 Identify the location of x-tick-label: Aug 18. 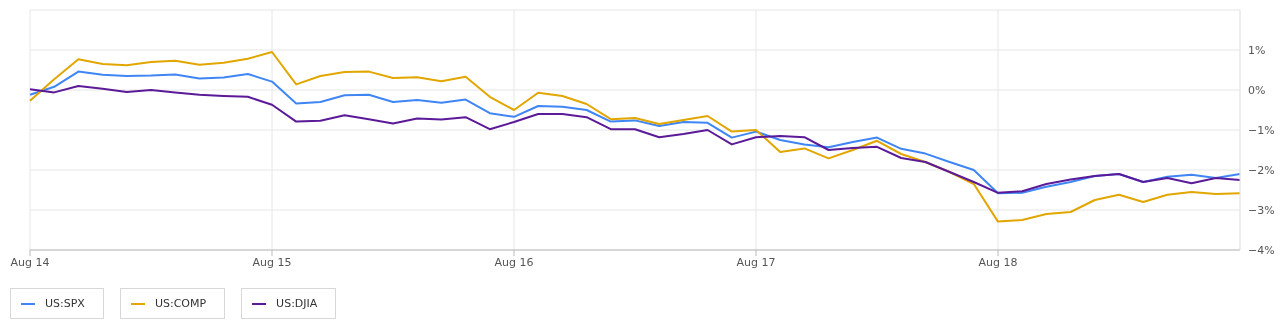
(998, 262).